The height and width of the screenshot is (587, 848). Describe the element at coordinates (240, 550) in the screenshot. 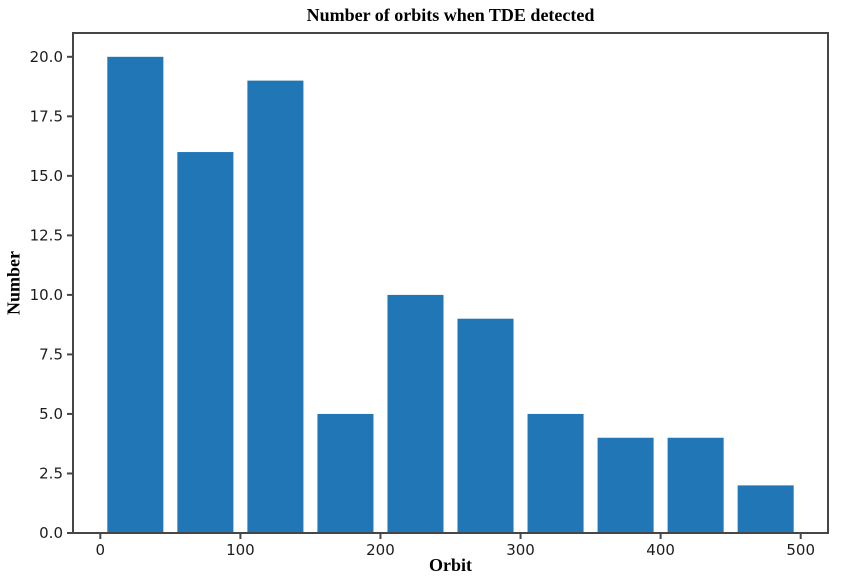

I see `x-tick-label: 100` at that location.